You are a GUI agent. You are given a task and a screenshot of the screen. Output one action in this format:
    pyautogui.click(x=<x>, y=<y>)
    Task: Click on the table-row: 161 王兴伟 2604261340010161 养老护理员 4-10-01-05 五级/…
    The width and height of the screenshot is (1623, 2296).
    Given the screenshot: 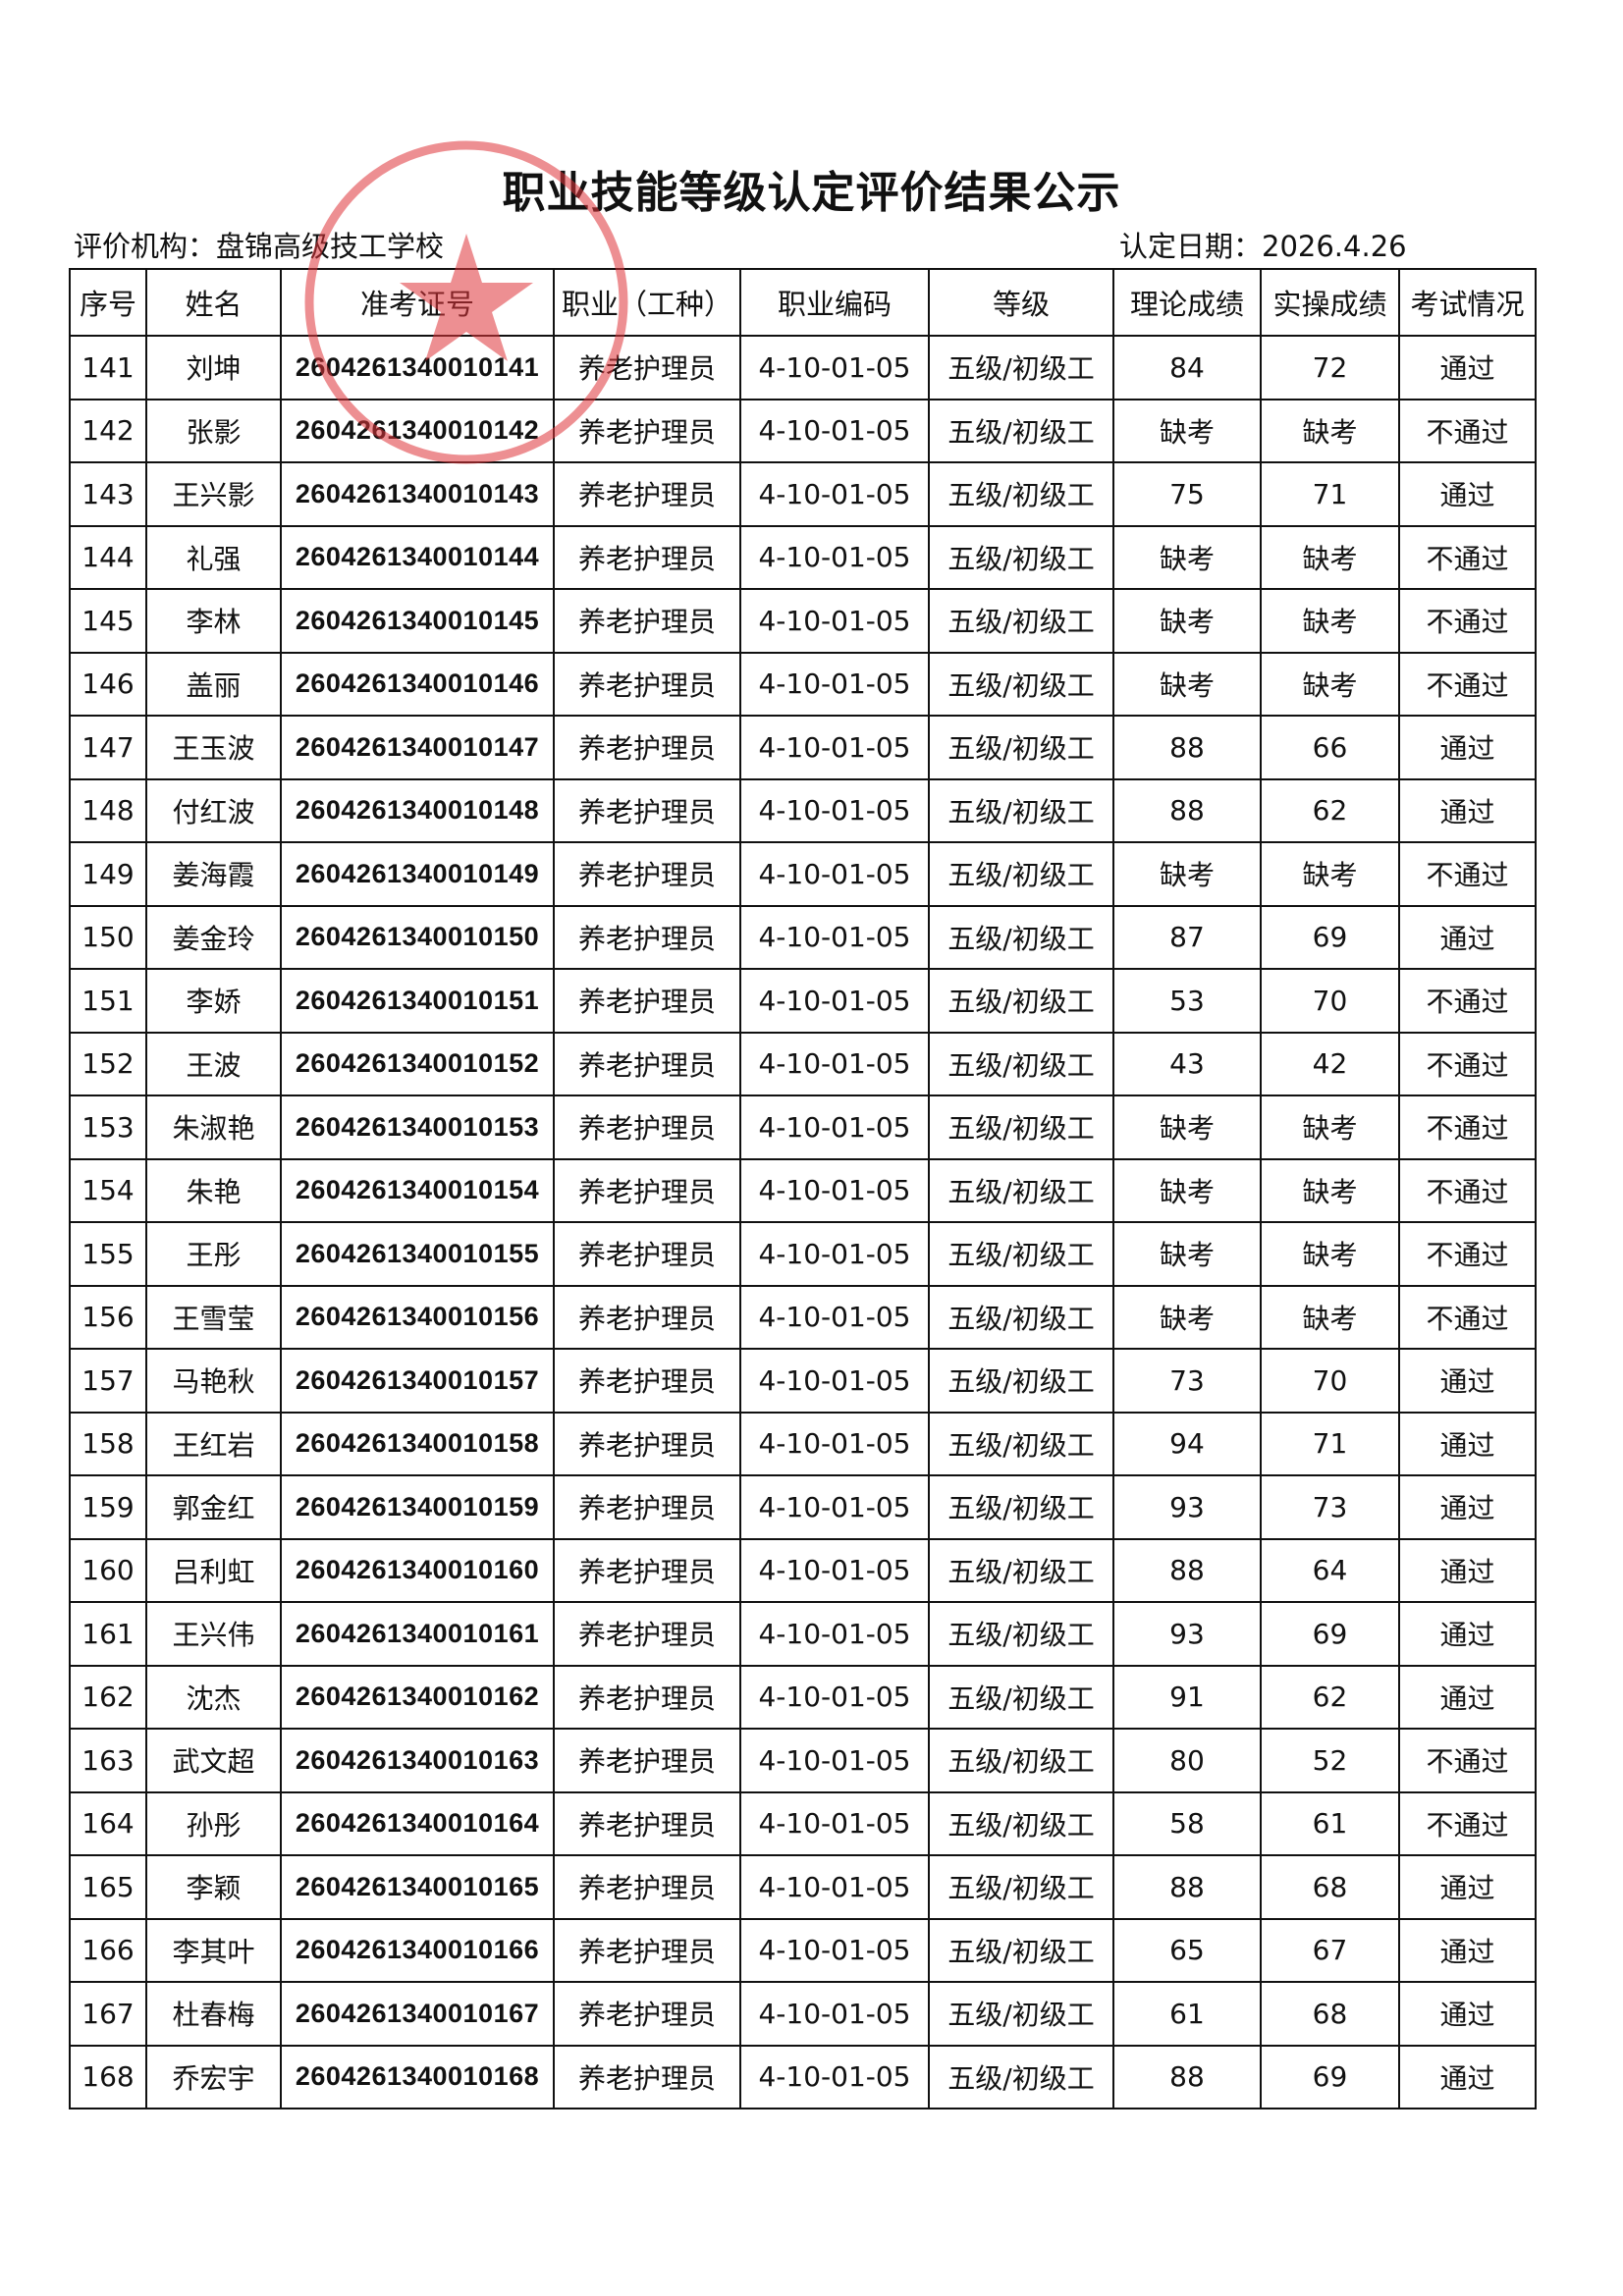 What is the action you would take?
    pyautogui.click(x=803, y=1634)
    